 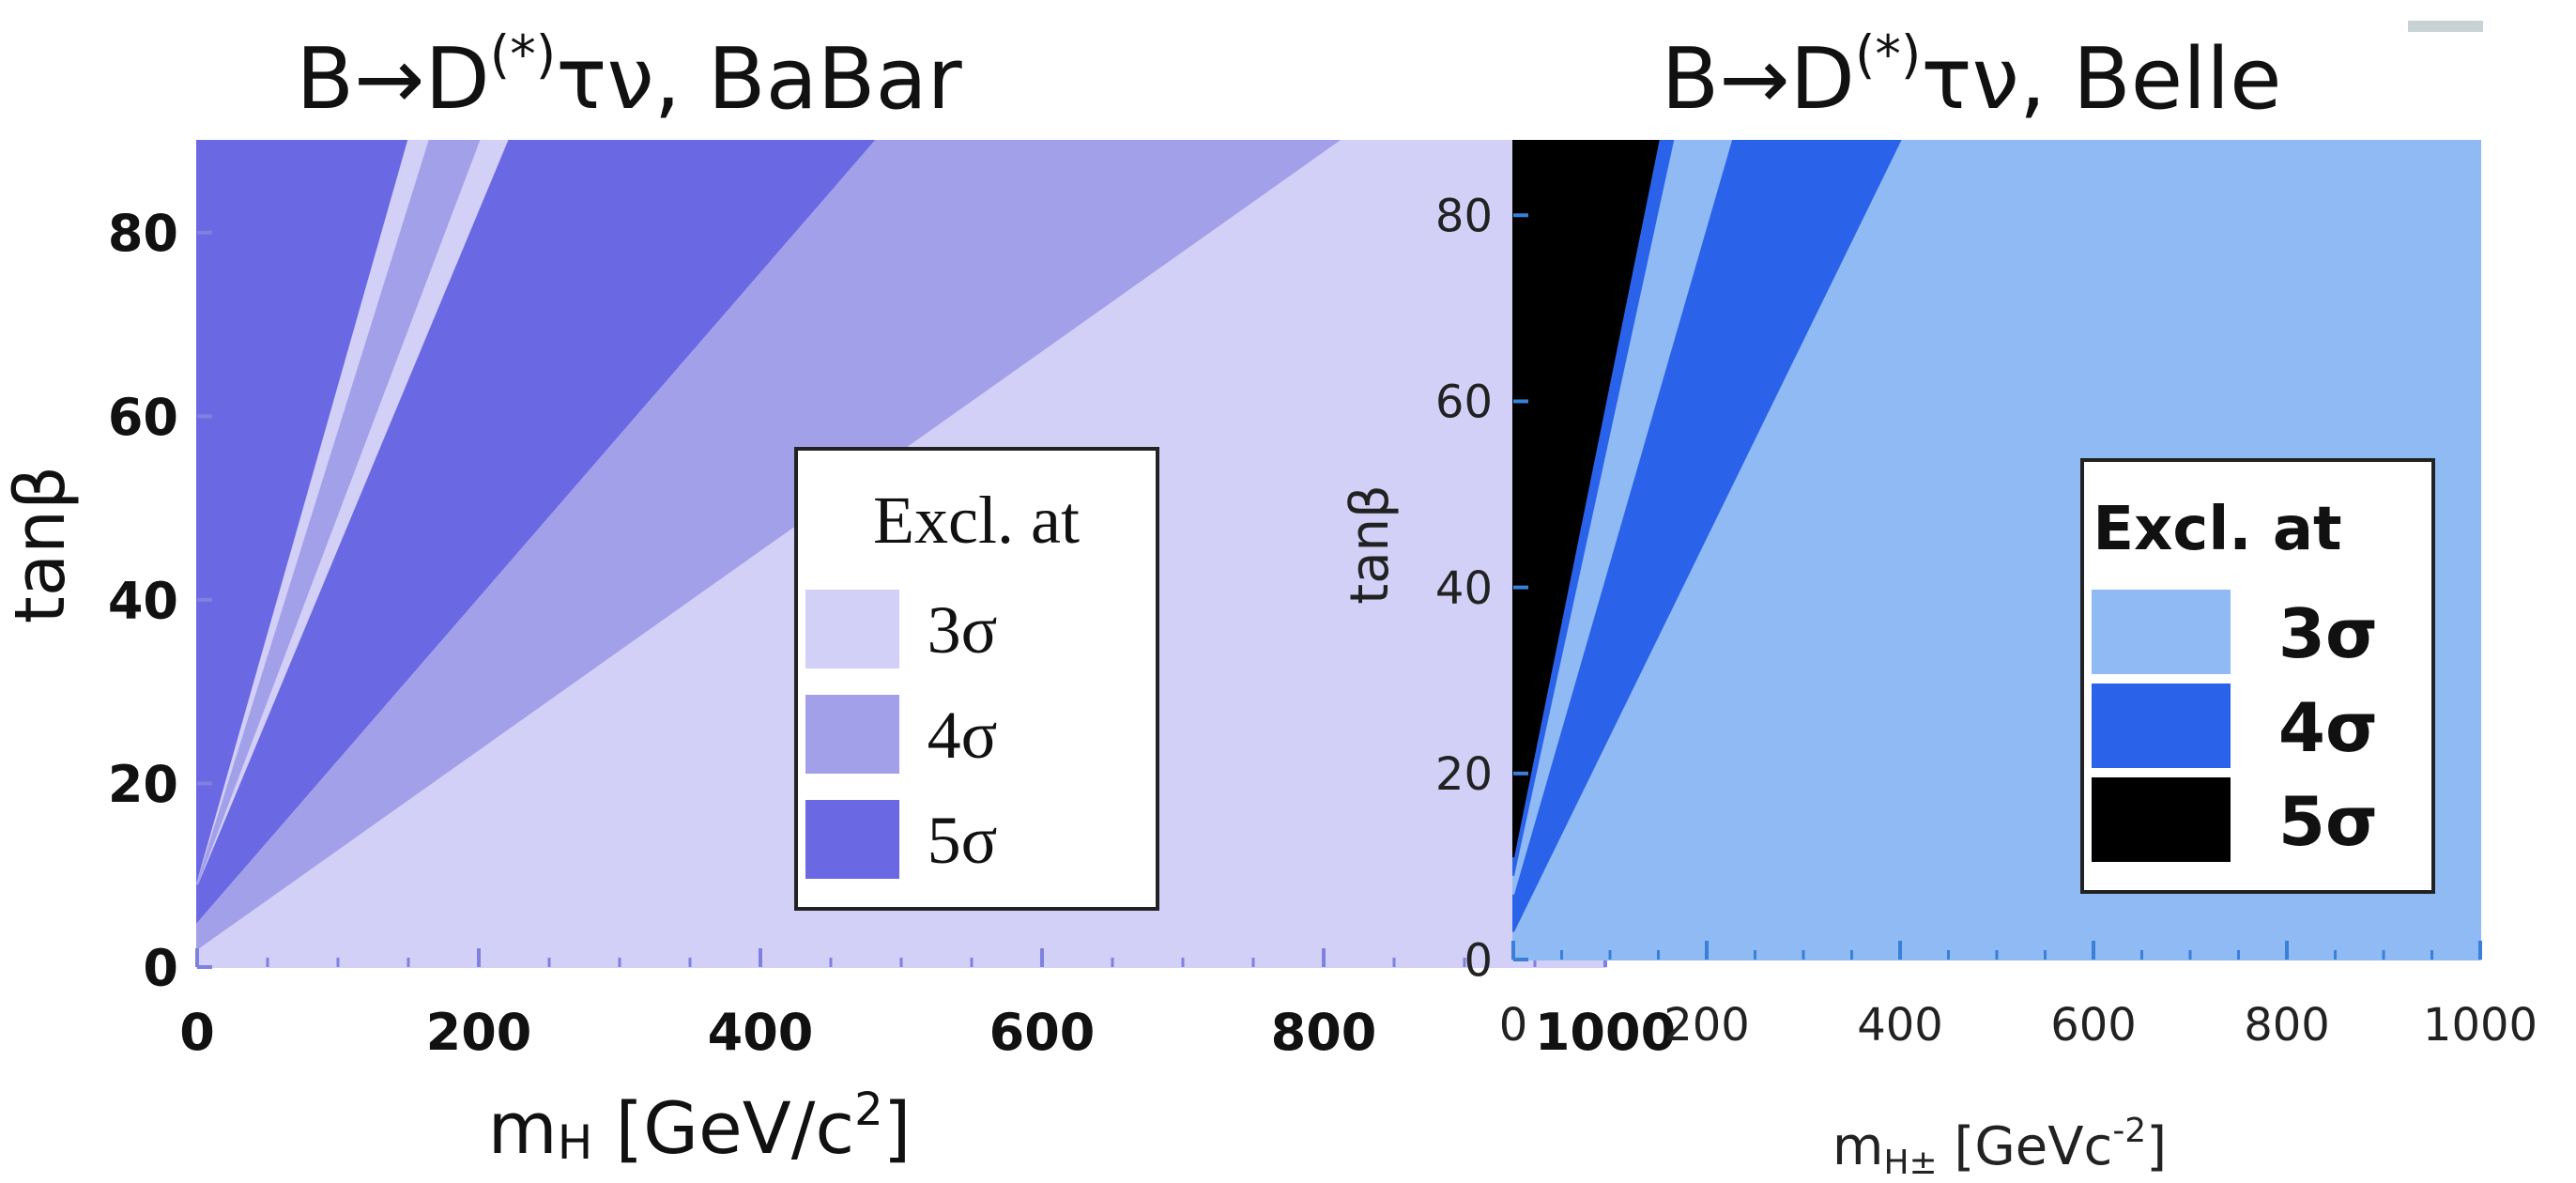 I want to click on belle-x-tick-label: 800, so click(x=2287, y=1025).